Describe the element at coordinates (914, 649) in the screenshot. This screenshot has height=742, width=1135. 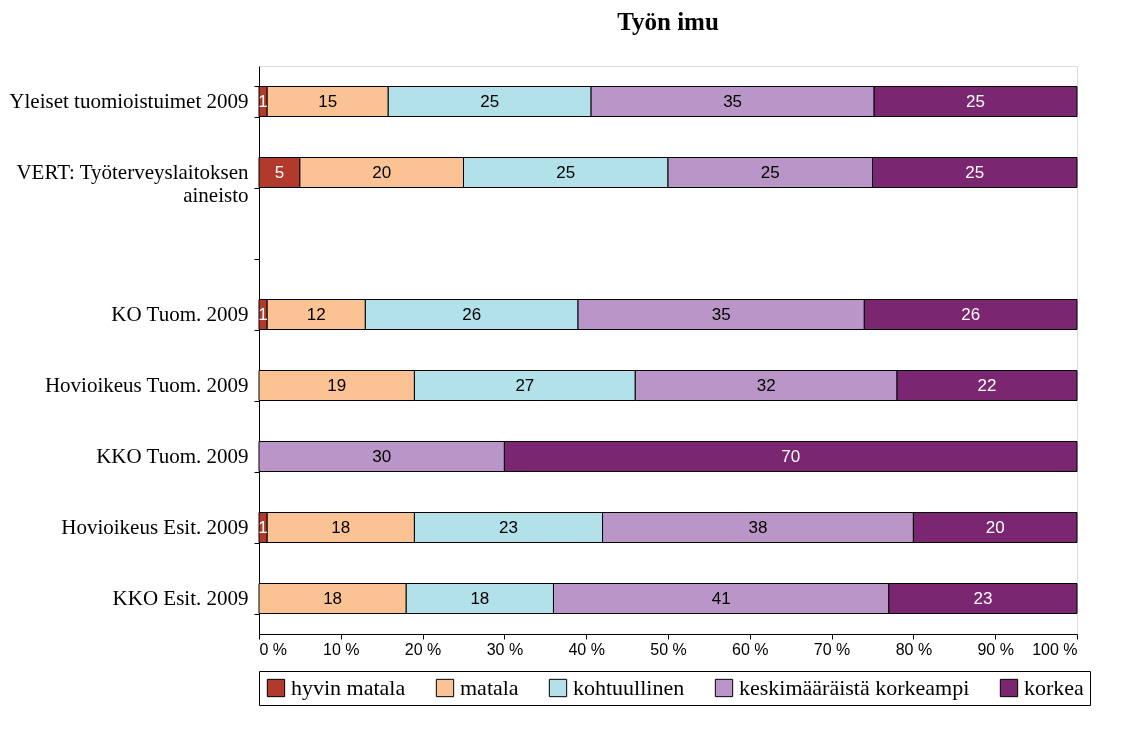
I see `x-tick-label: 80 %` at that location.